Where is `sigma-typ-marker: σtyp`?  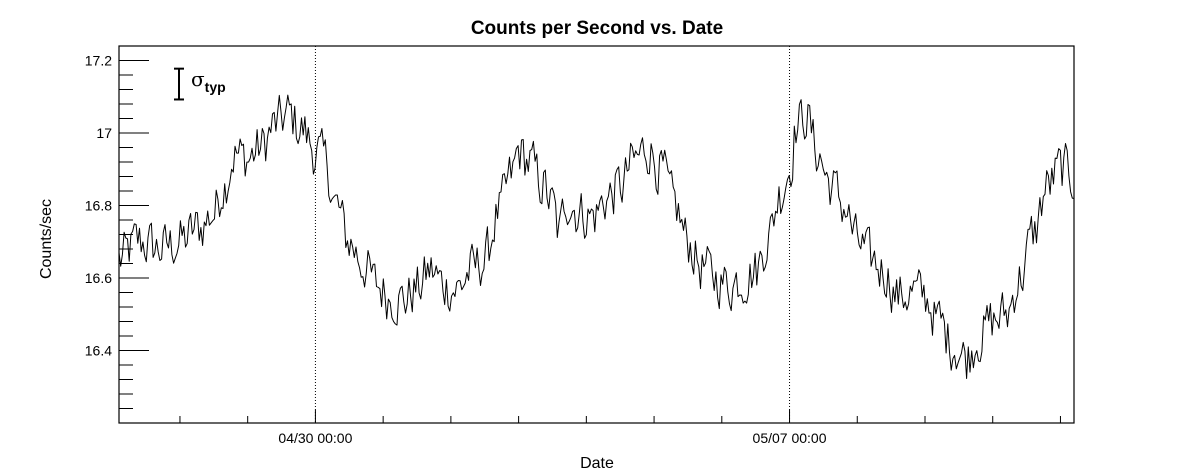 sigma-typ-marker: σtyp is located at coordinates (200, 84).